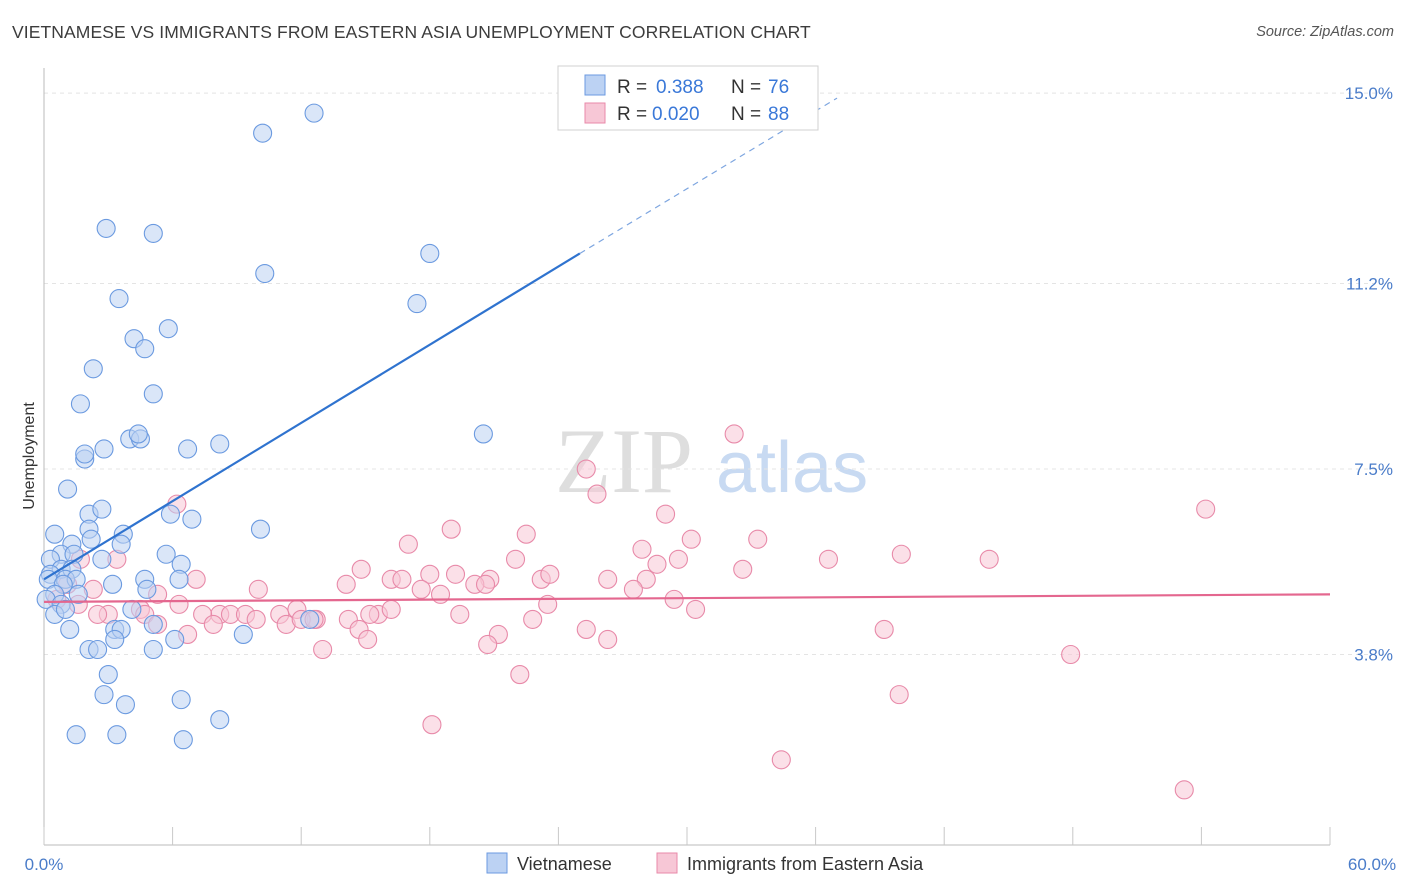  Describe the element at coordinates (29, 456) in the screenshot. I see `y-axis-label: Unemployment` at that location.